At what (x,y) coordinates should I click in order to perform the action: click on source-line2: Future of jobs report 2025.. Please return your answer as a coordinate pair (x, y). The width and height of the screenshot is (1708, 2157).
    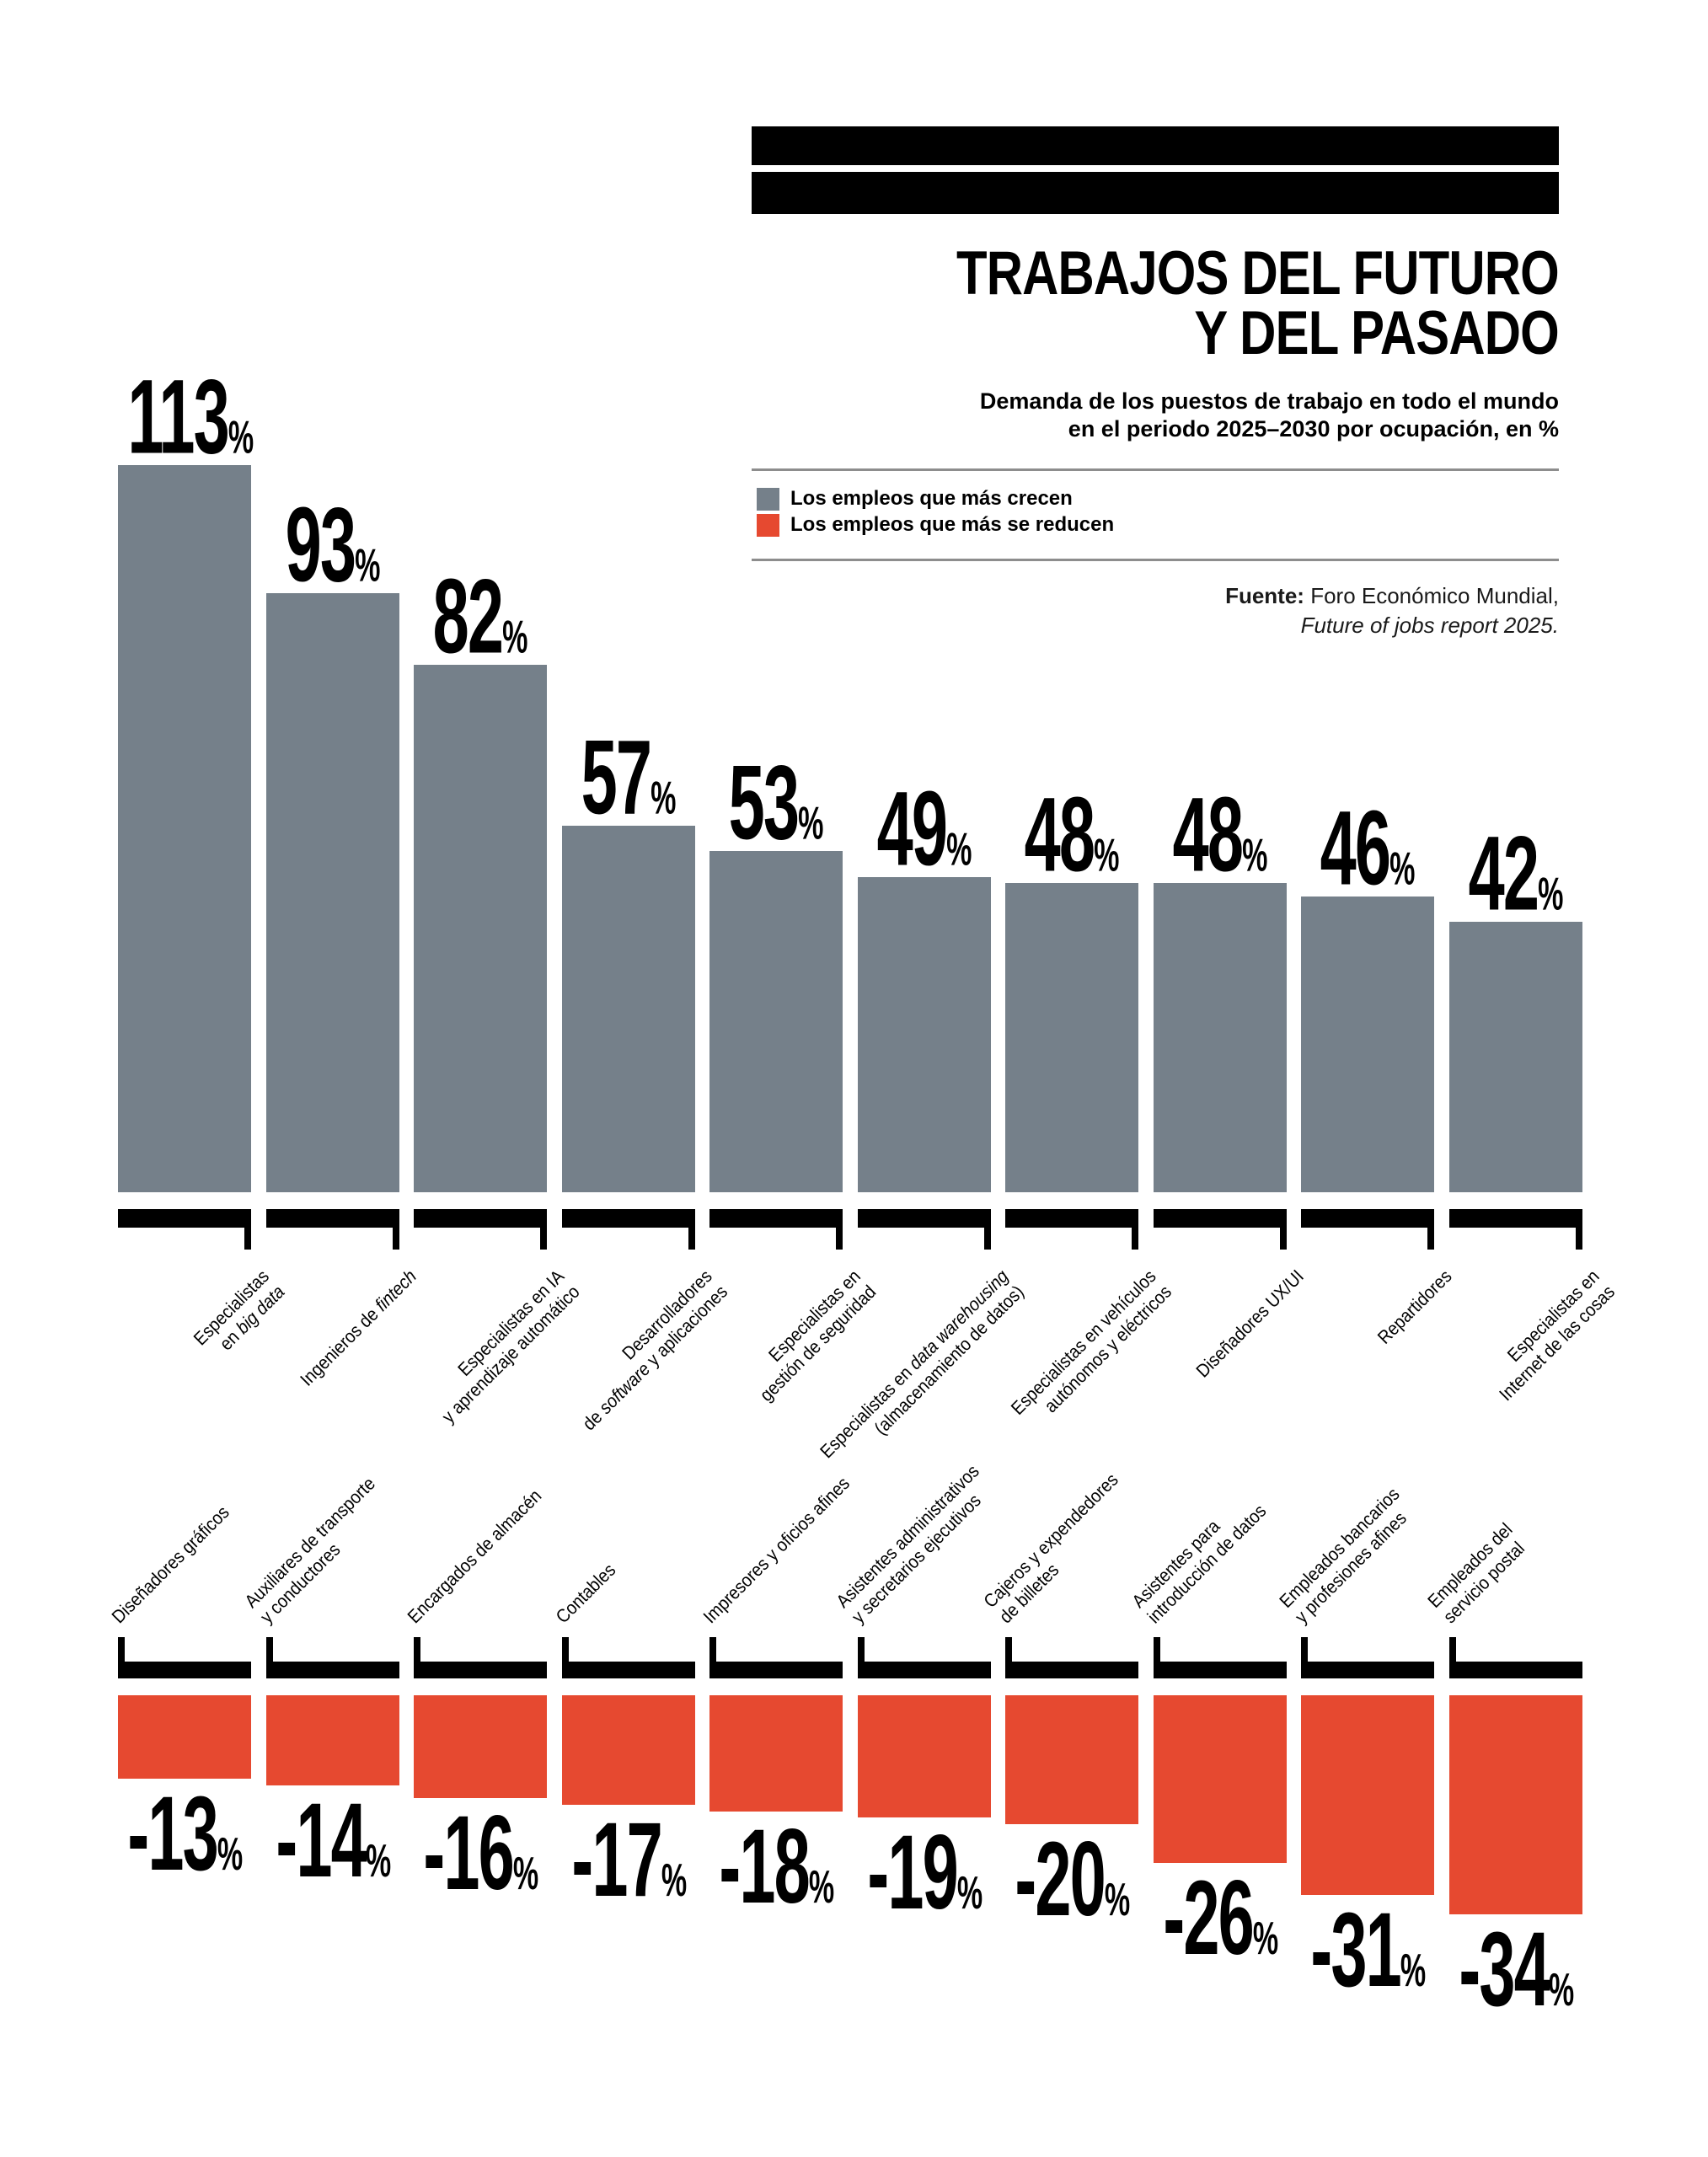
    Looking at the image, I should click on (1429, 626).